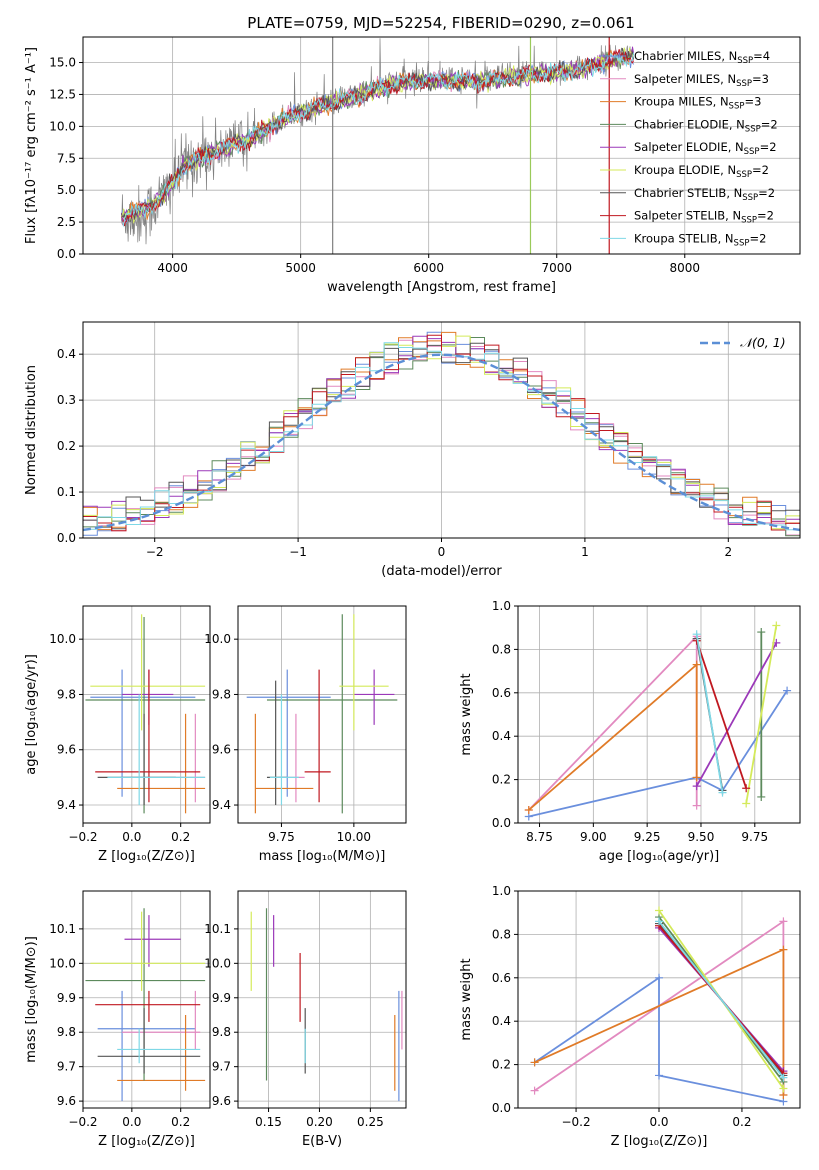 This screenshot has width=819, height=1170. I want to click on panel-age-vs-mass: 9.75 10.00 9.4 9.6 9.8 10.0 mass [log₁₀(M/M⊙)], so click(305, 734).